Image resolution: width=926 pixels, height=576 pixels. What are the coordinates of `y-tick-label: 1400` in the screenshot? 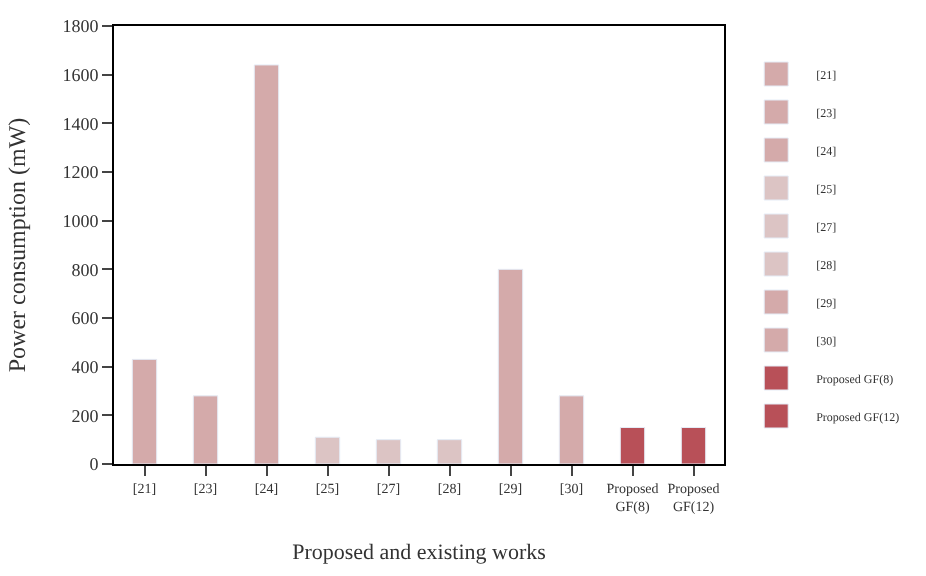 It's located at (81, 123).